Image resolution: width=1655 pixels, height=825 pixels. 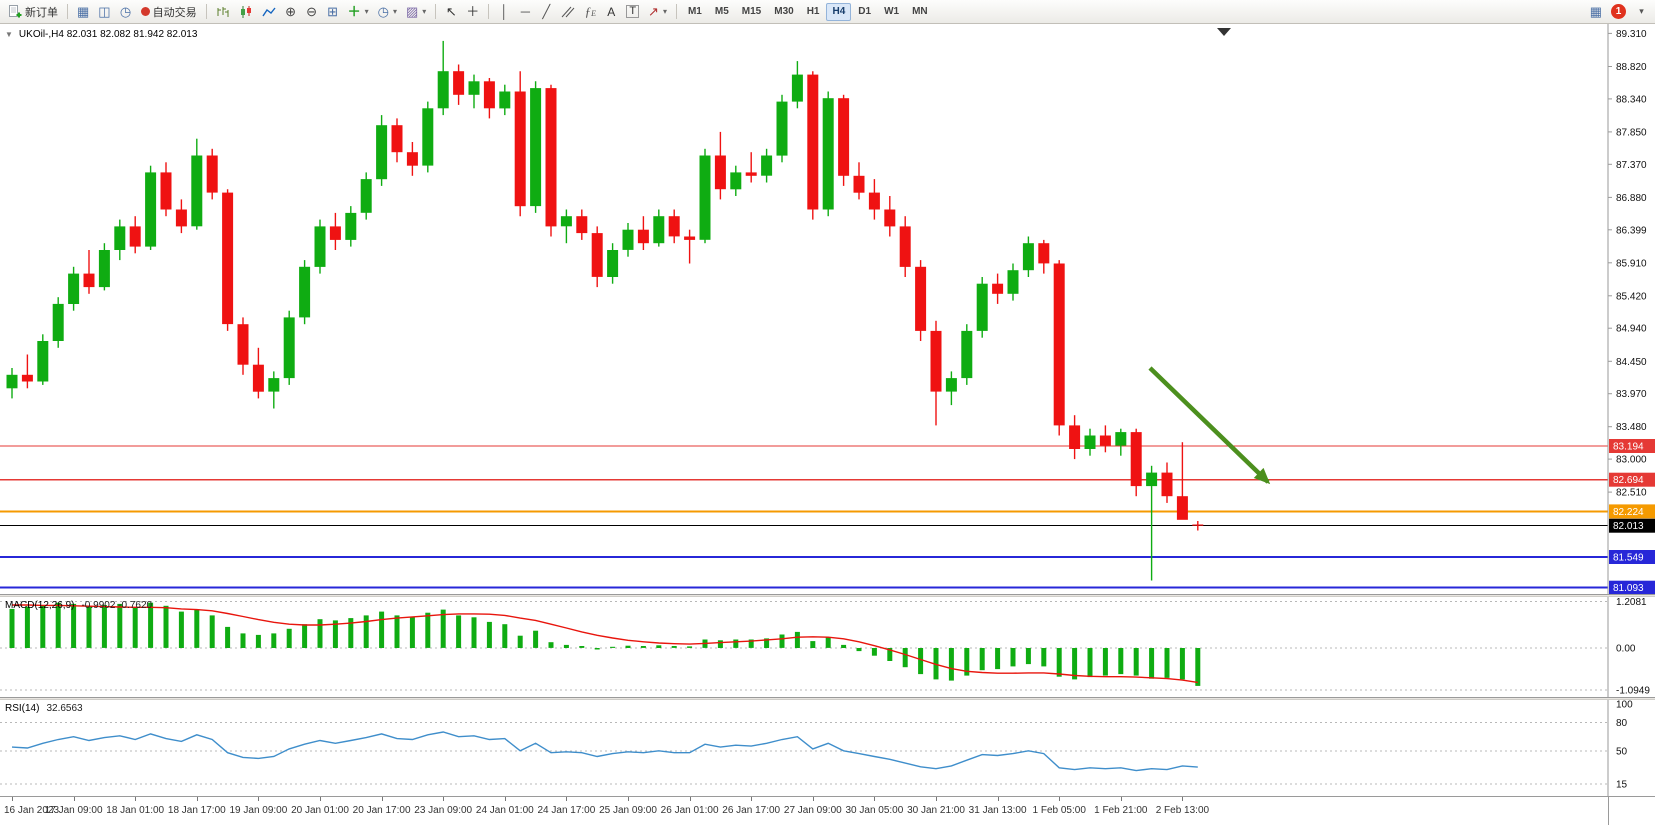 I want to click on timeframe-button-m15: M15, so click(x=751, y=11).